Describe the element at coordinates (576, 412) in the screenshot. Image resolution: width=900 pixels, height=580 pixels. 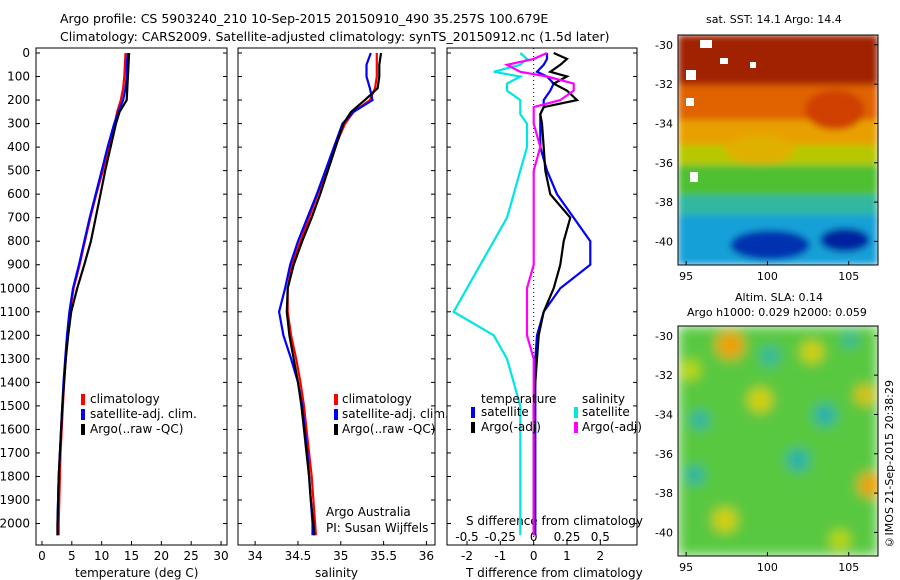
I see `legend-swatch-s-satellite` at that location.